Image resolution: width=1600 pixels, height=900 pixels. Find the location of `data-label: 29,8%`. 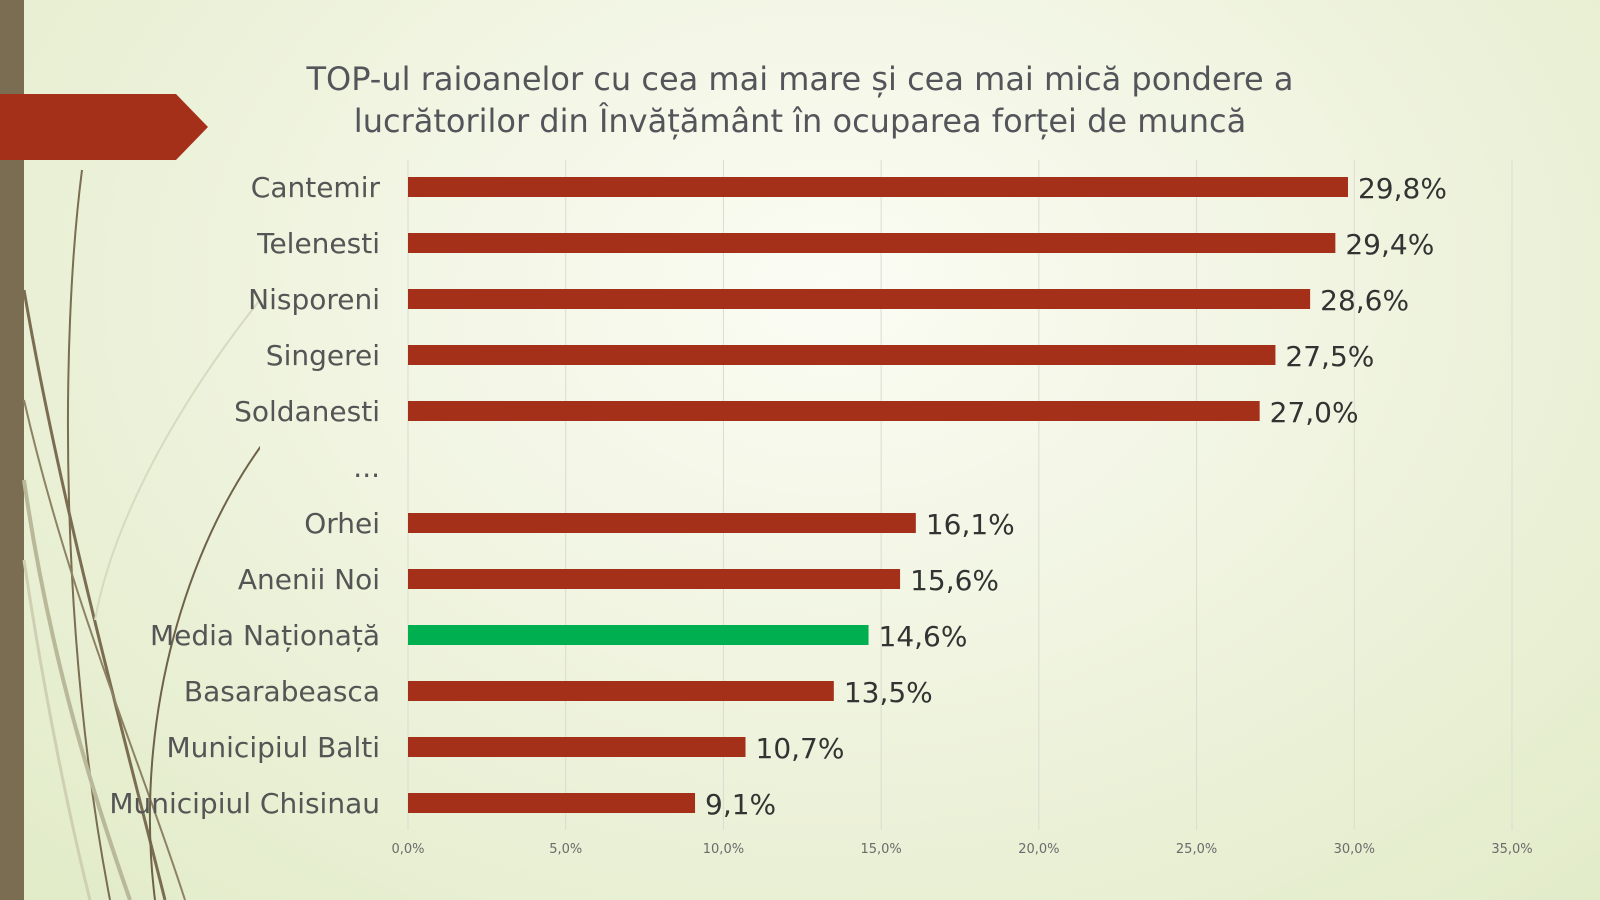

data-label: 29,8% is located at coordinates (1402, 188).